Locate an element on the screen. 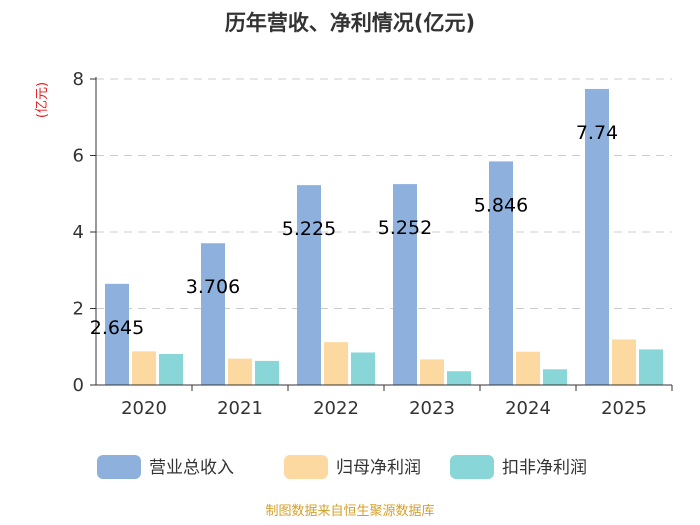  legend-item-1: 营业总收入 is located at coordinates (165, 467).